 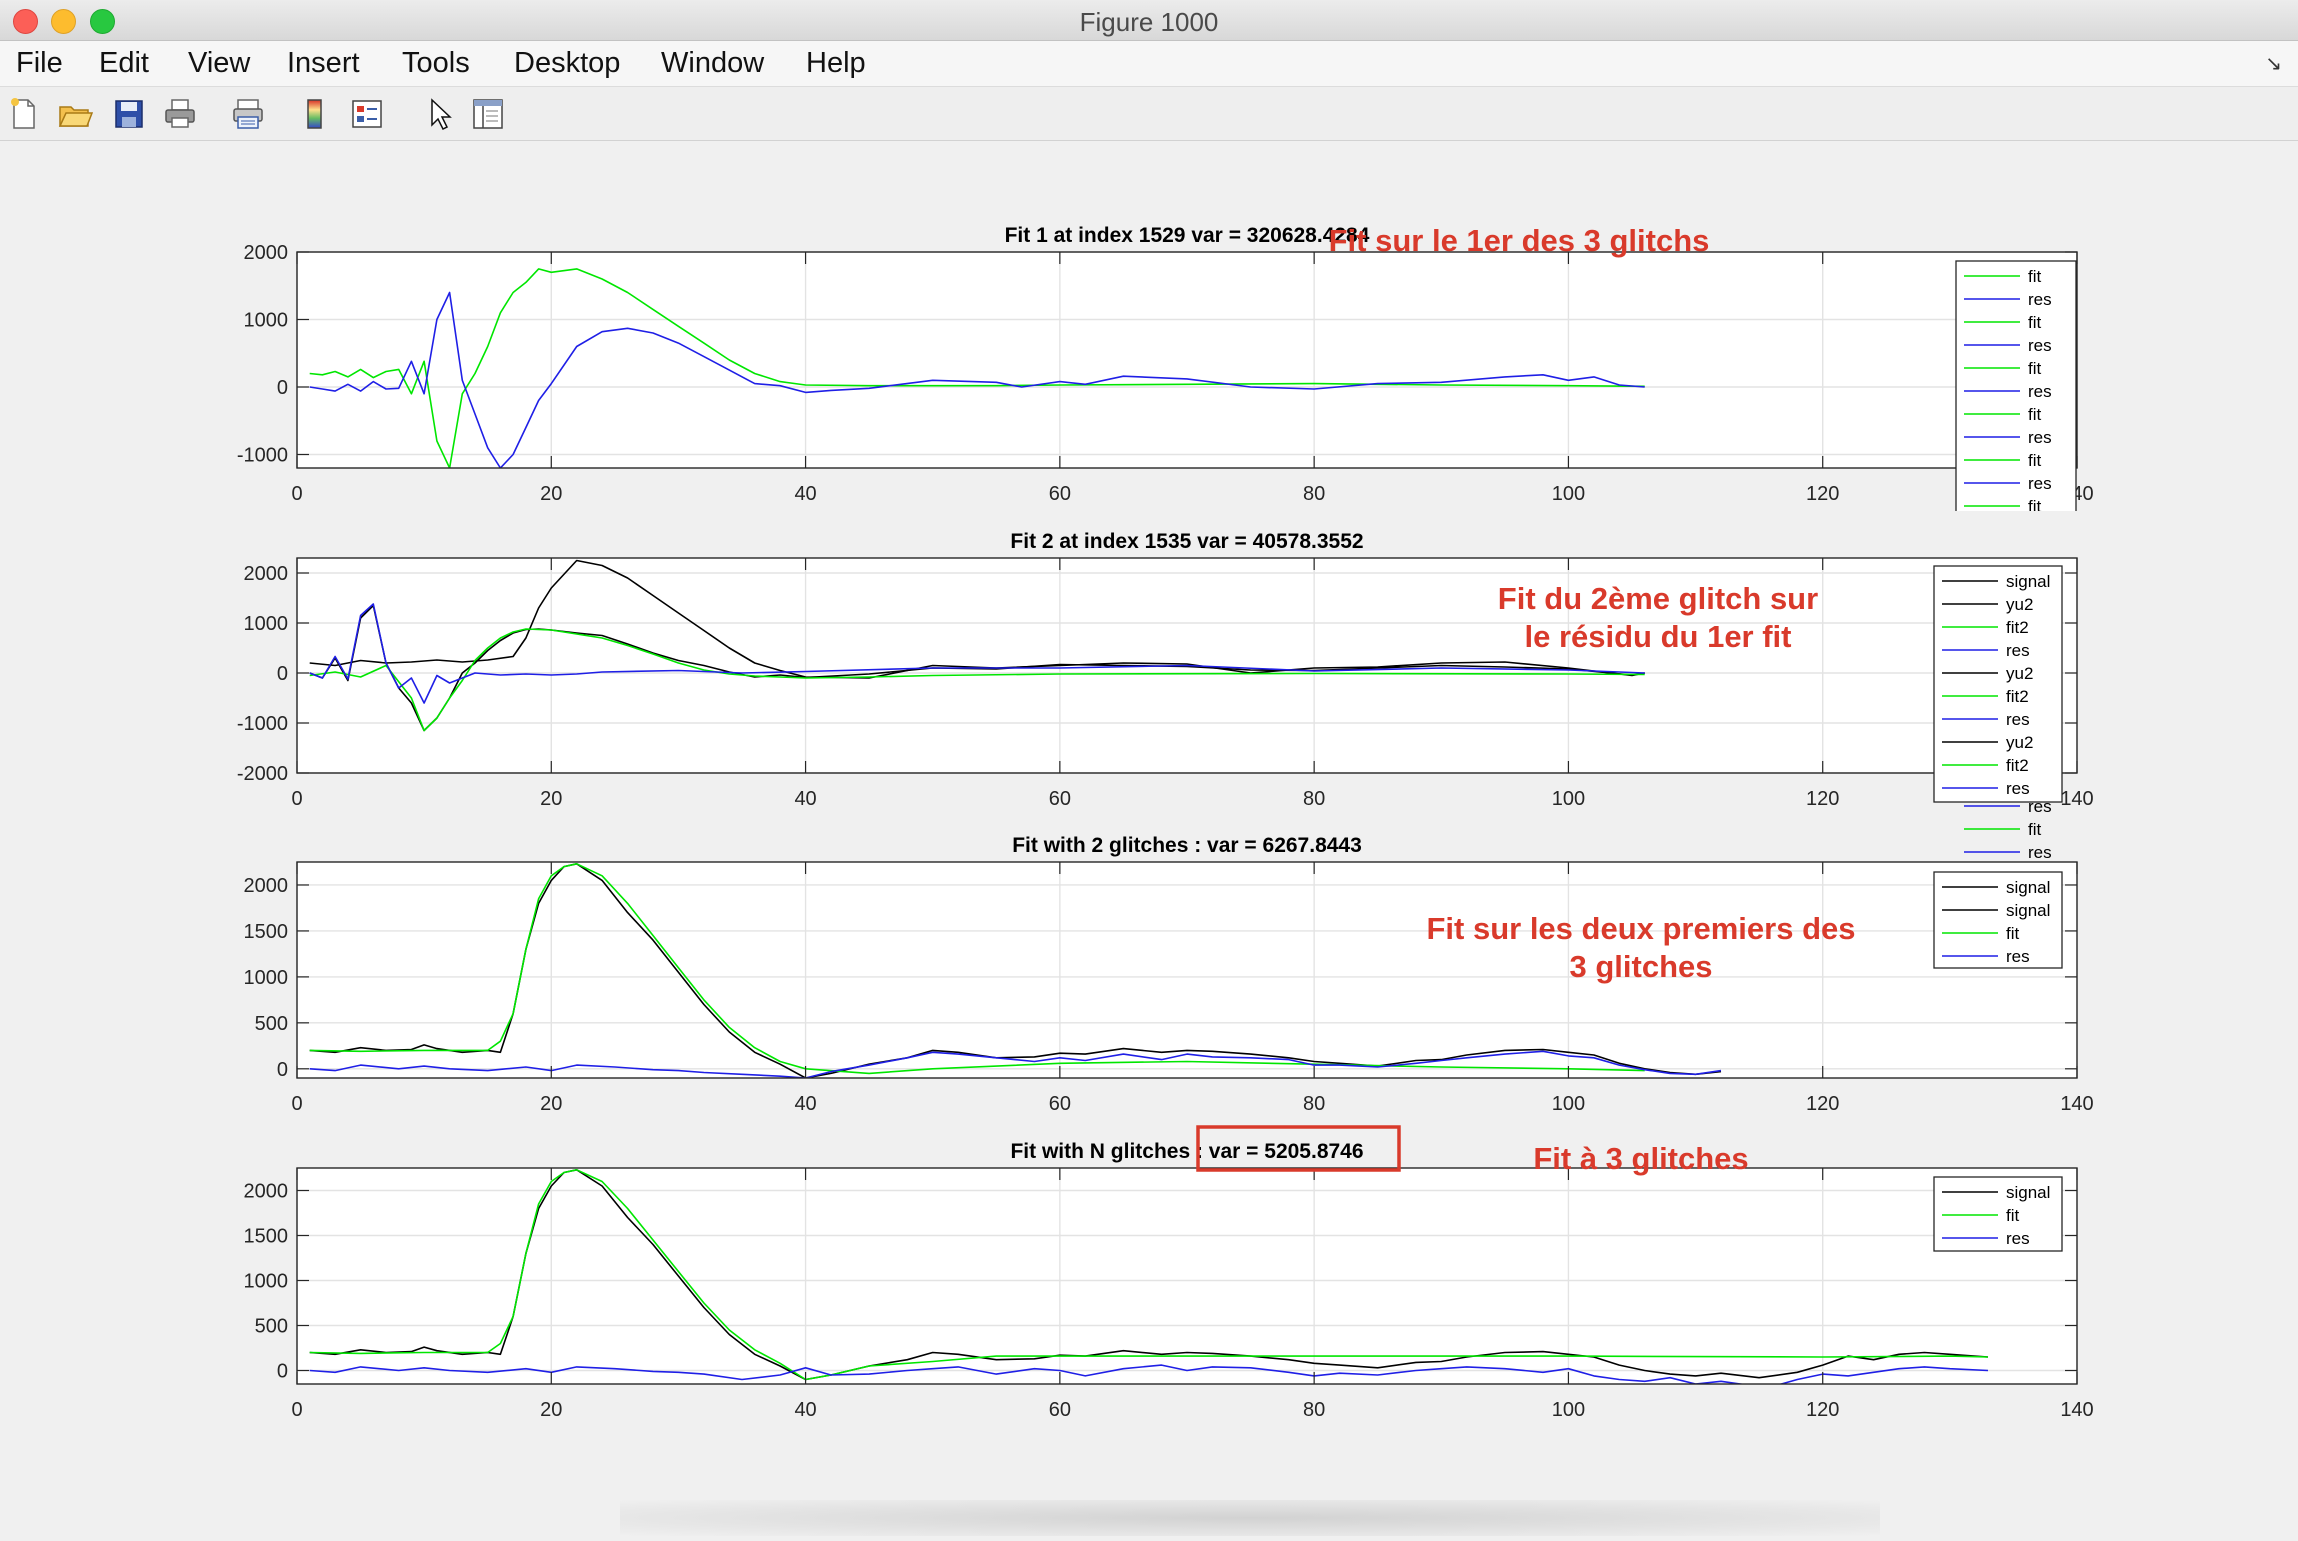 What do you see at coordinates (219, 63) in the screenshot?
I see `menu-view: View` at bounding box center [219, 63].